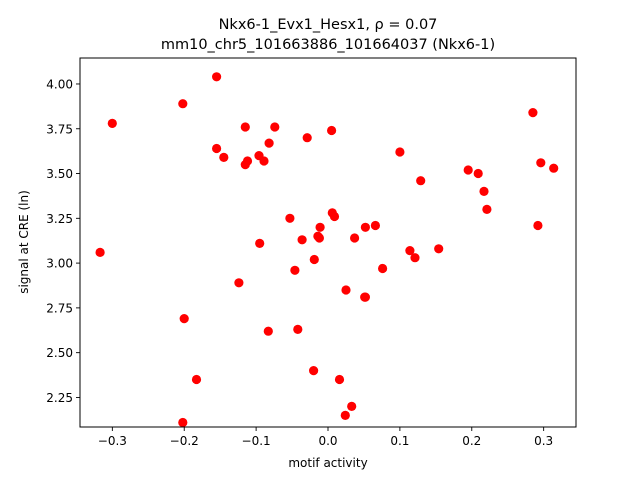 The width and height of the screenshot is (640, 480). I want to click on chart-subtitle: mm10_chr5_101663886_101664037 (Nkx6-1), so click(328, 45).